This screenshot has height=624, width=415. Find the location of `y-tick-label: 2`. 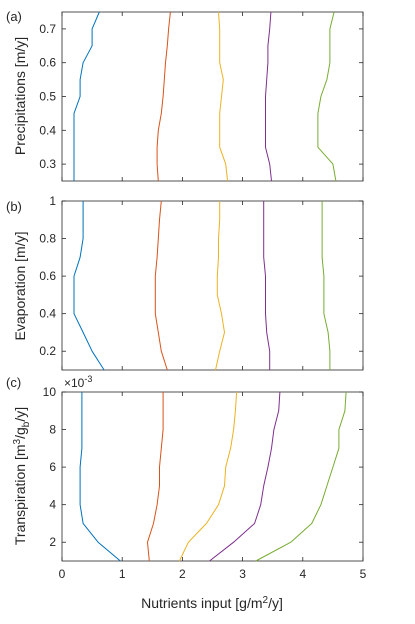

y-tick-label: 2 is located at coordinates (52, 542).